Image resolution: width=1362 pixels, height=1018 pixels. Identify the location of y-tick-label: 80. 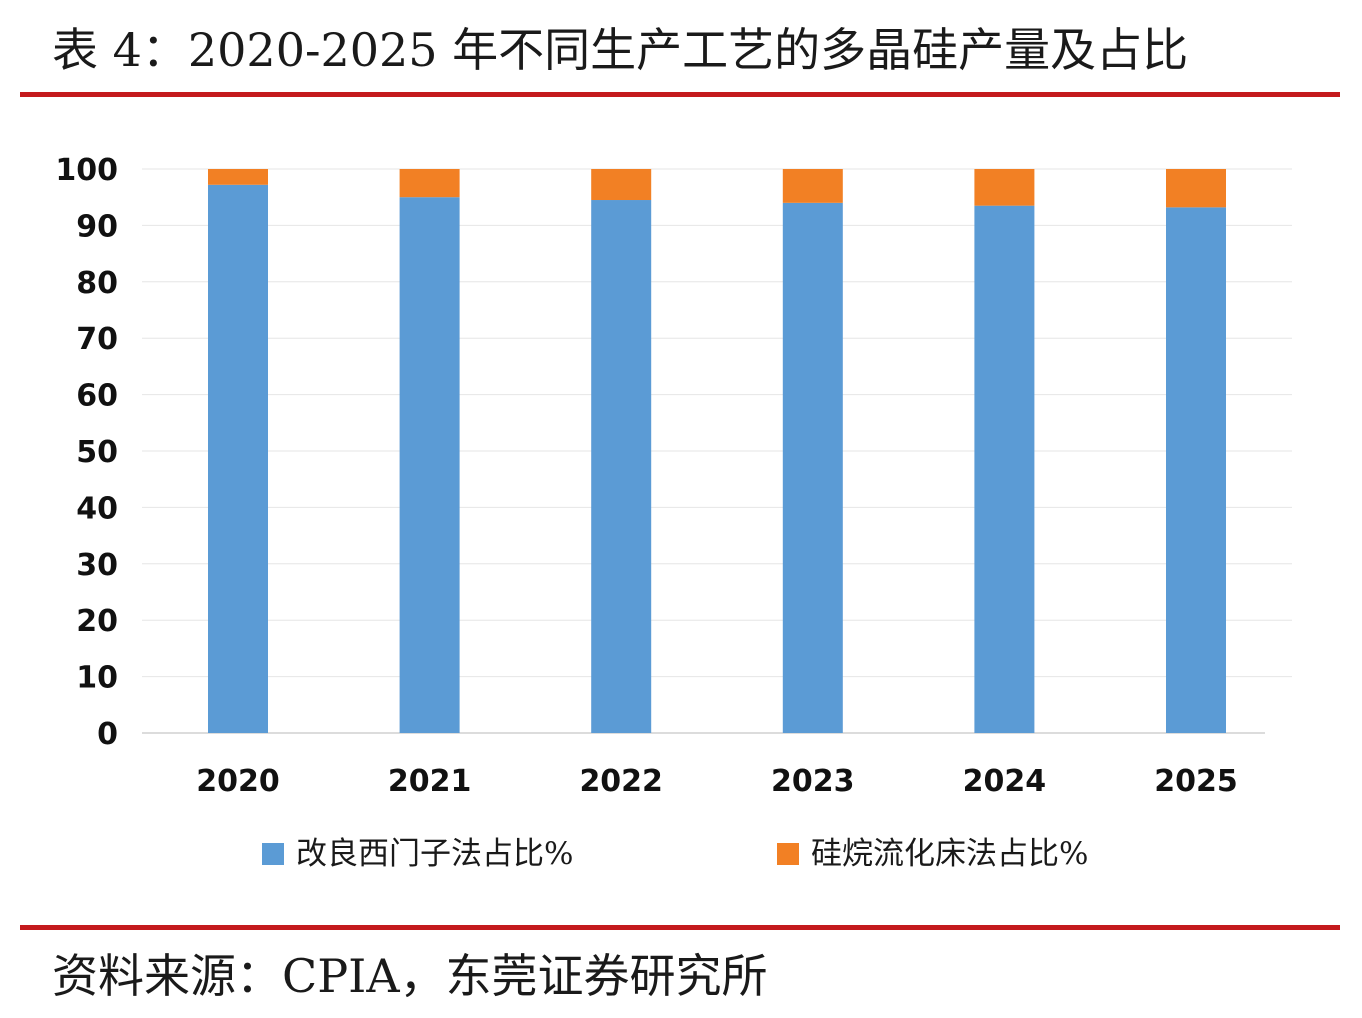
(97, 283).